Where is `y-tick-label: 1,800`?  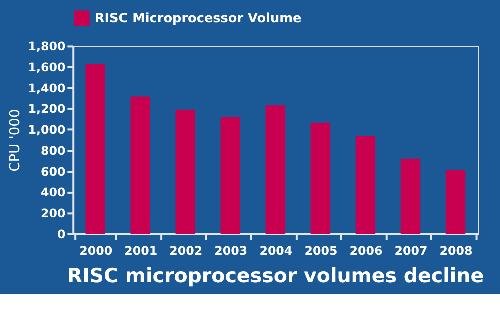 y-tick-label: 1,800 is located at coordinates (47, 47).